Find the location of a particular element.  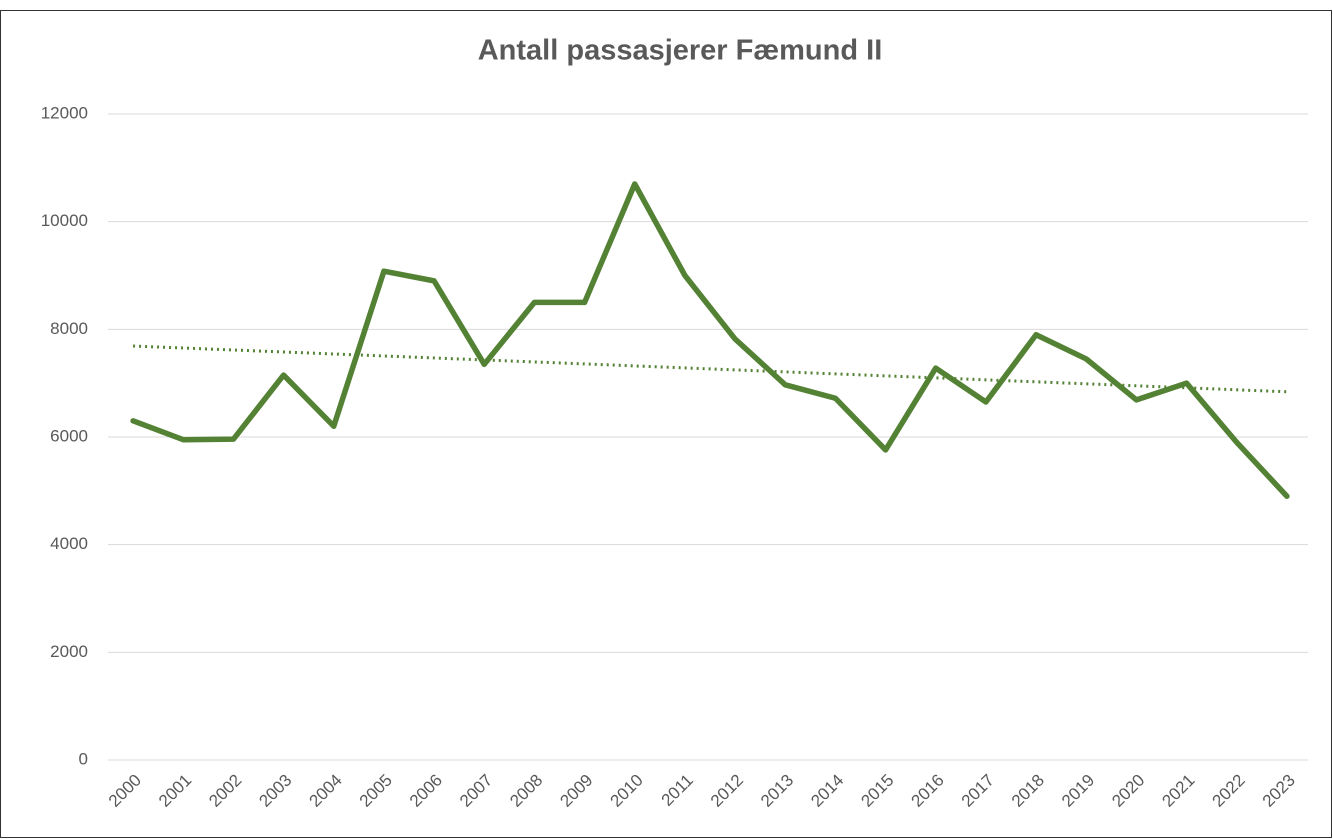

y-tick-label: 10000 is located at coordinates (64, 220).